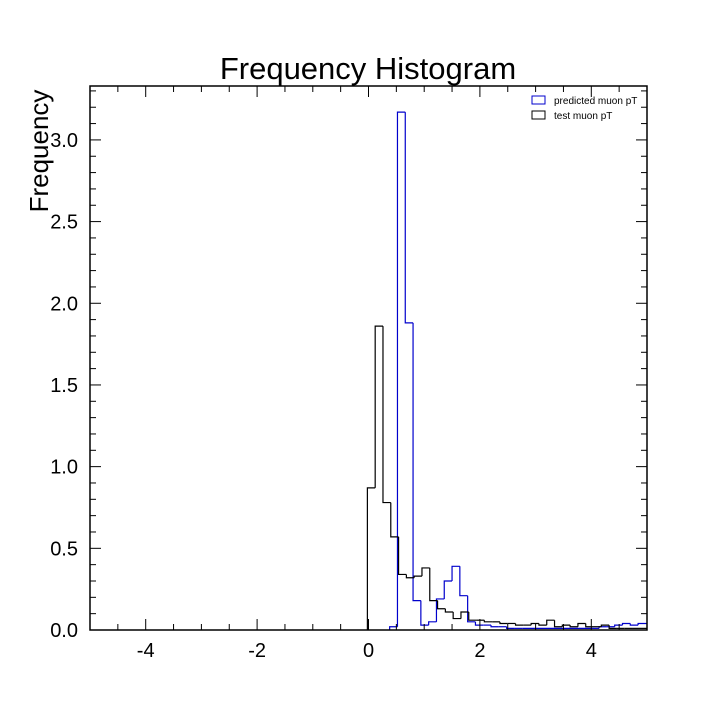 The height and width of the screenshot is (720, 720). What do you see at coordinates (595, 101) in the screenshot?
I see `legend-label-predicted-muon-pt: predicted muon pT` at bounding box center [595, 101].